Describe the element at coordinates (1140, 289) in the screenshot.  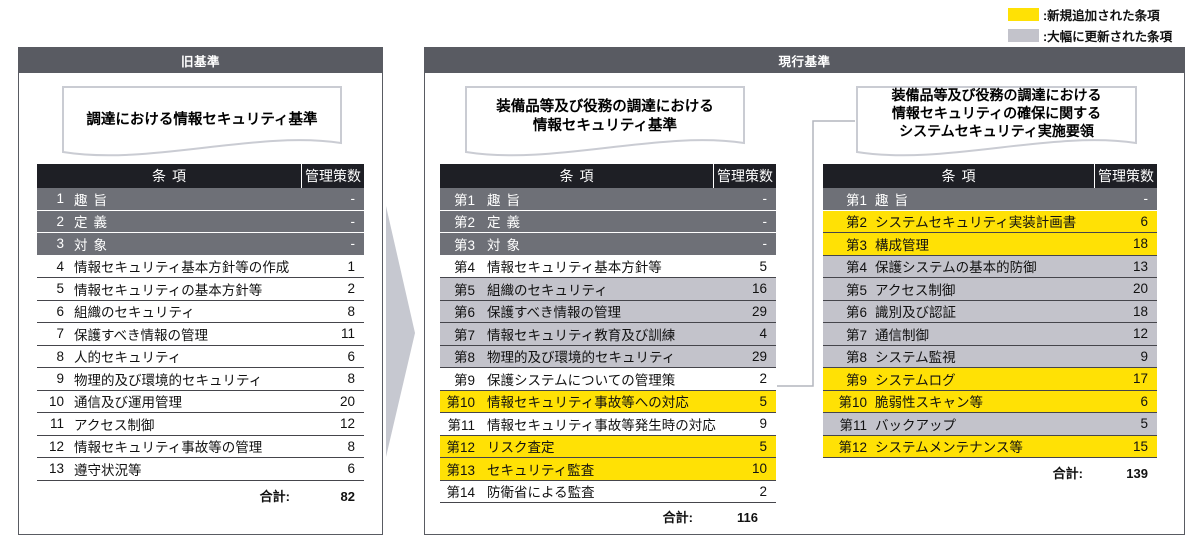
I see `control-count: 20` at that location.